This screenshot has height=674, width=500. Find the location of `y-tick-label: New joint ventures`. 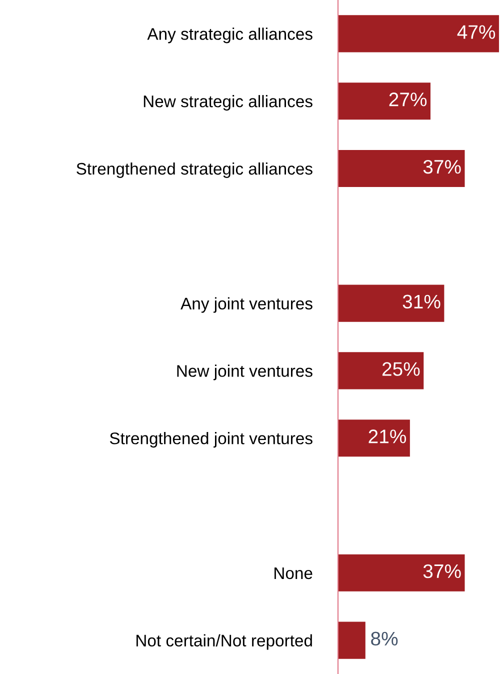

y-tick-label: New joint ventures is located at coordinates (244, 372).